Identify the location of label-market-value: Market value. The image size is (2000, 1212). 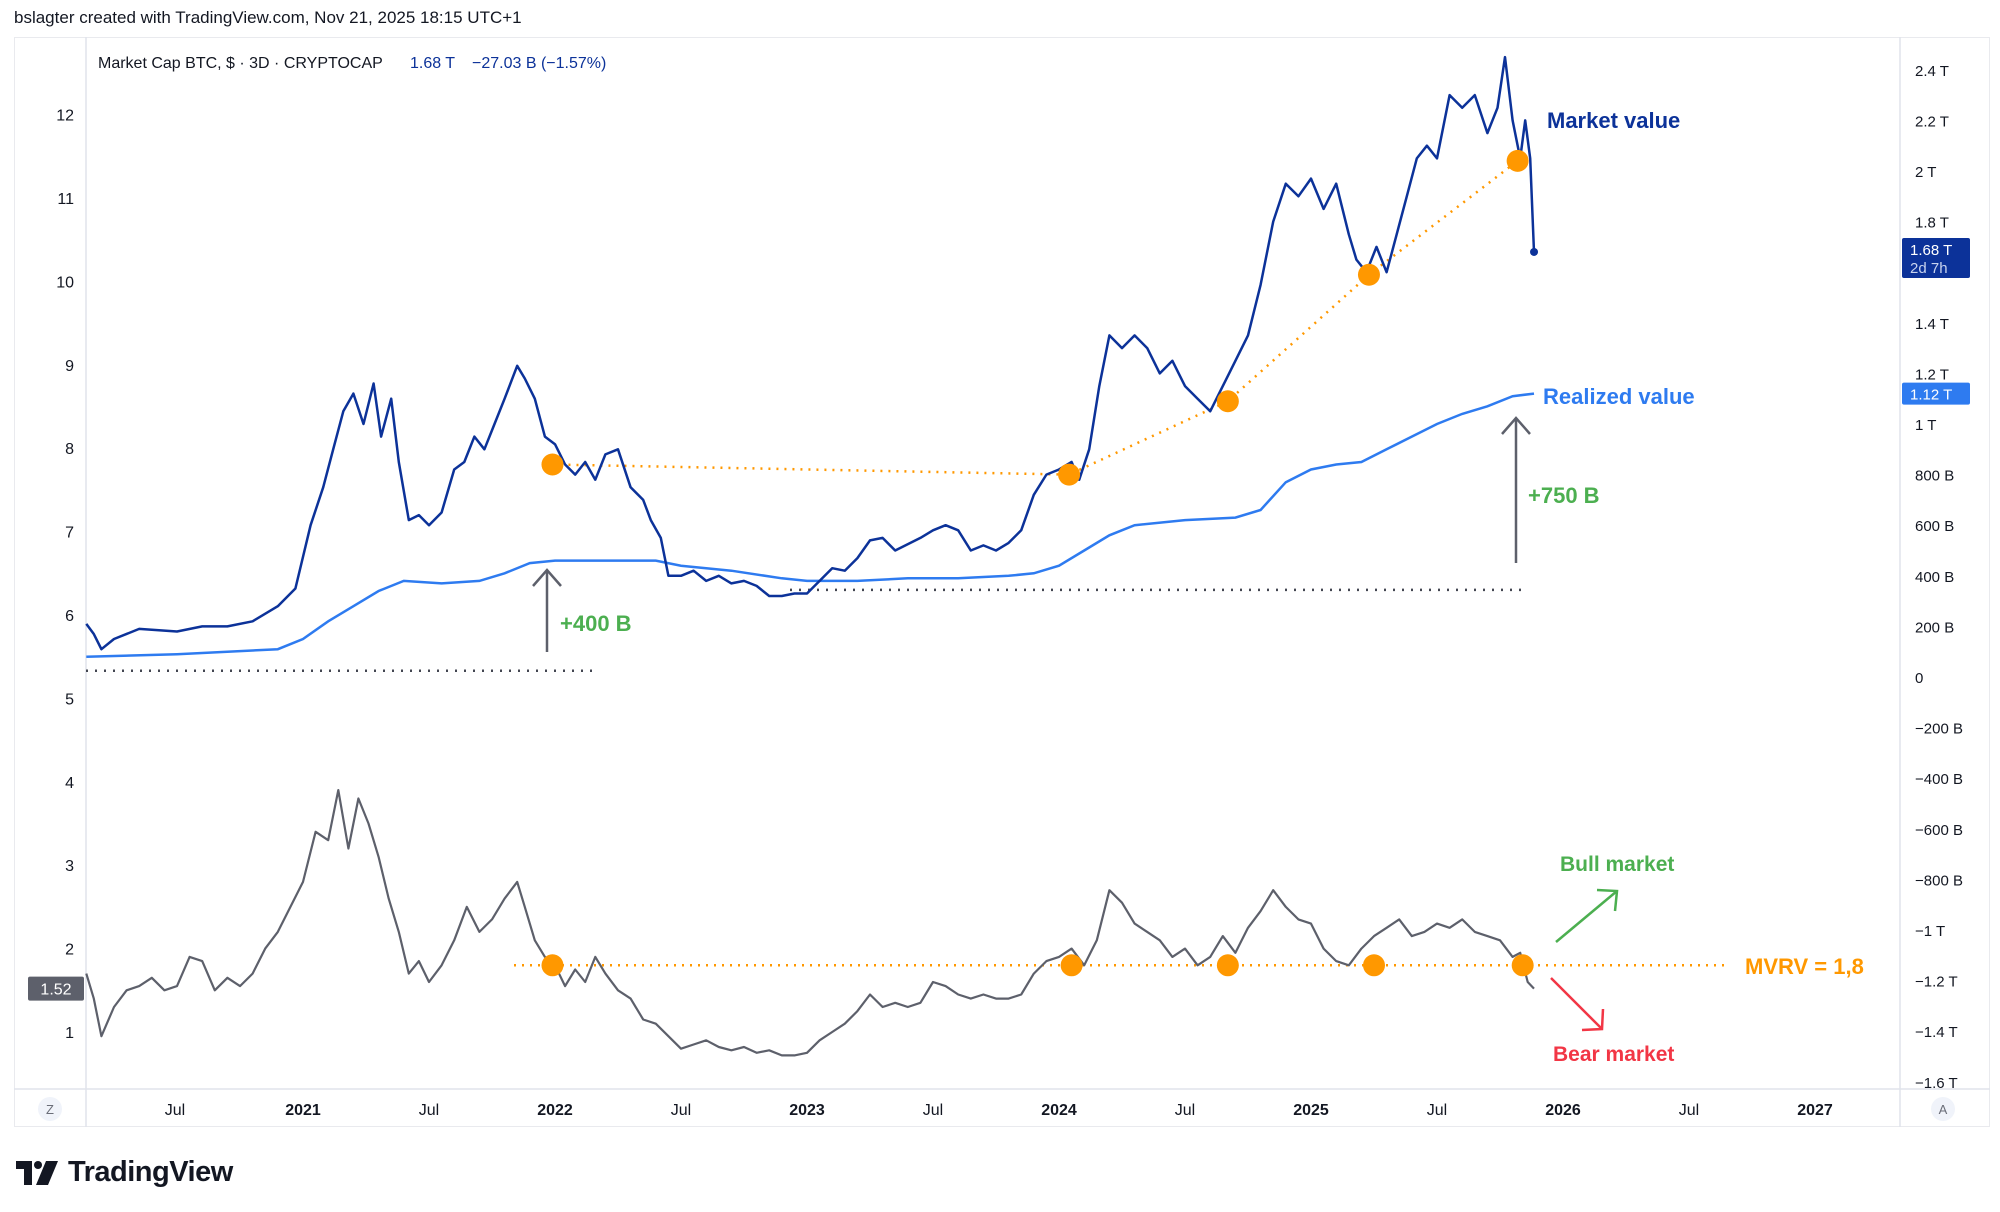
(1613, 120).